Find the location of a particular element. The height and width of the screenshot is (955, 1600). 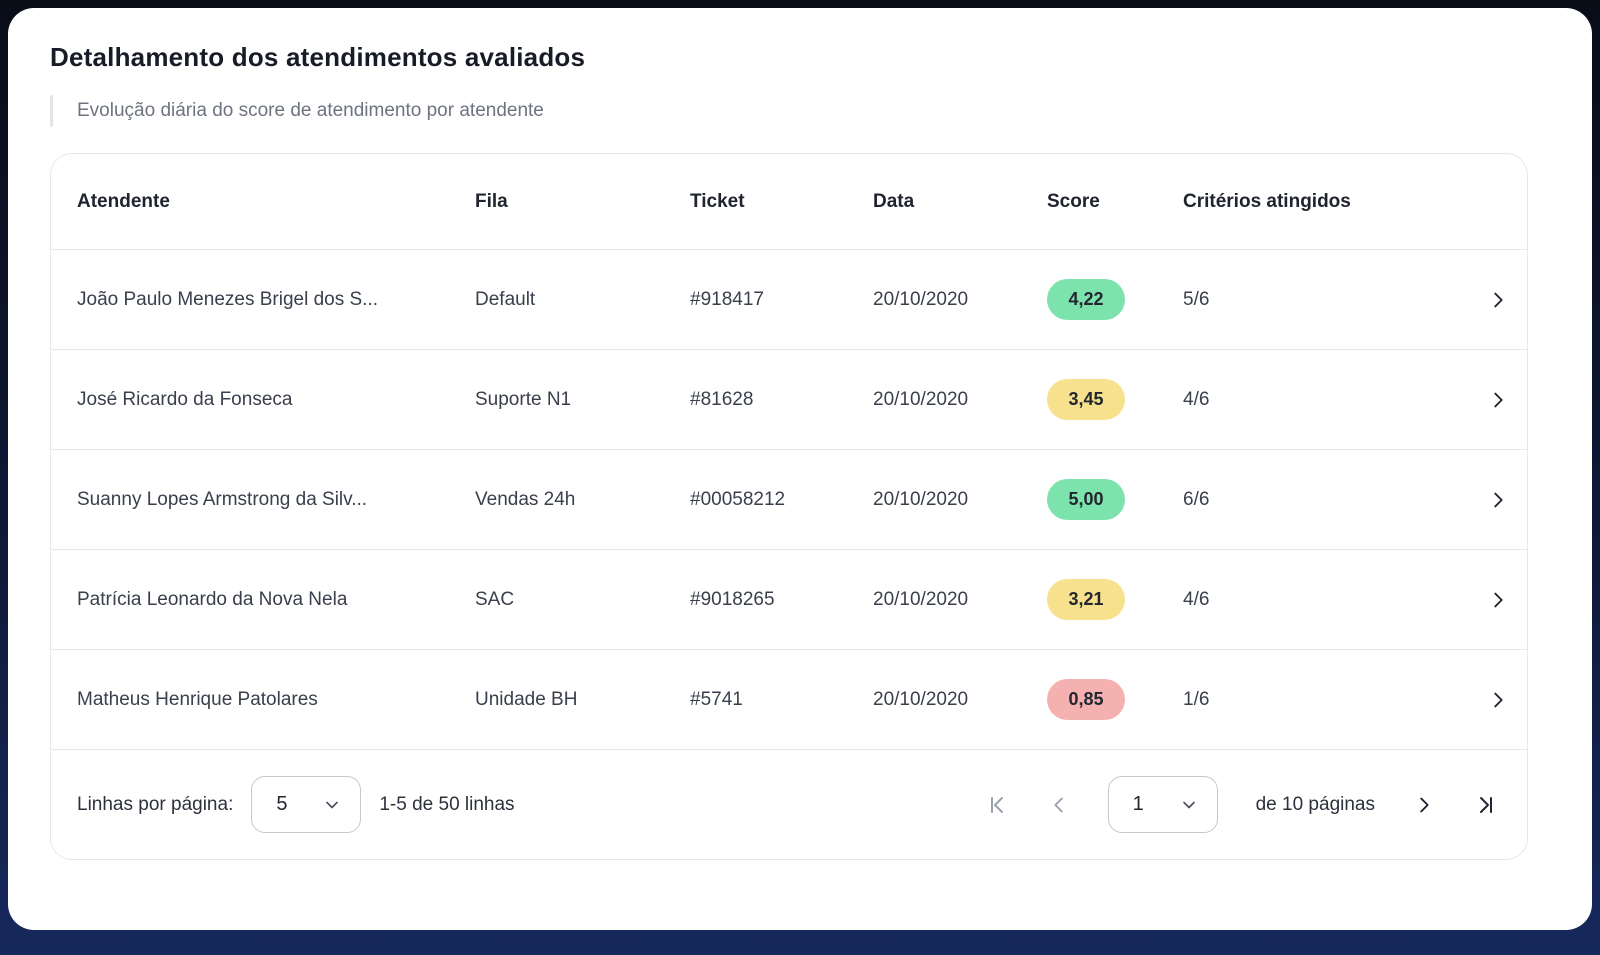

col-header-ticket: Ticket is located at coordinates (717, 201).